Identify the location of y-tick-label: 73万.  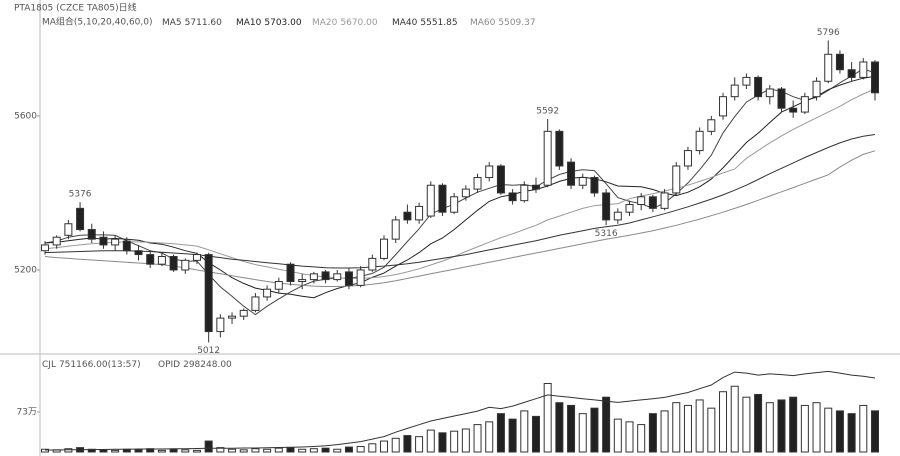
(27, 413).